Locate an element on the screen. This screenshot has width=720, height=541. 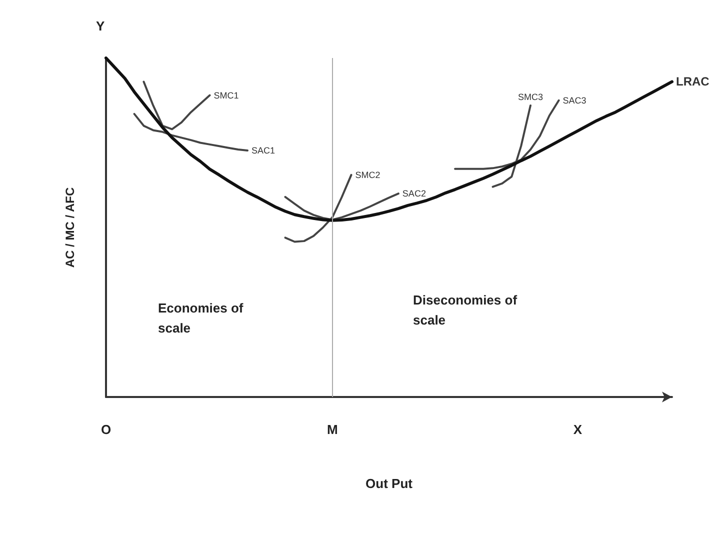
y-axis-title: AC / MC / AFC is located at coordinates (70, 227).